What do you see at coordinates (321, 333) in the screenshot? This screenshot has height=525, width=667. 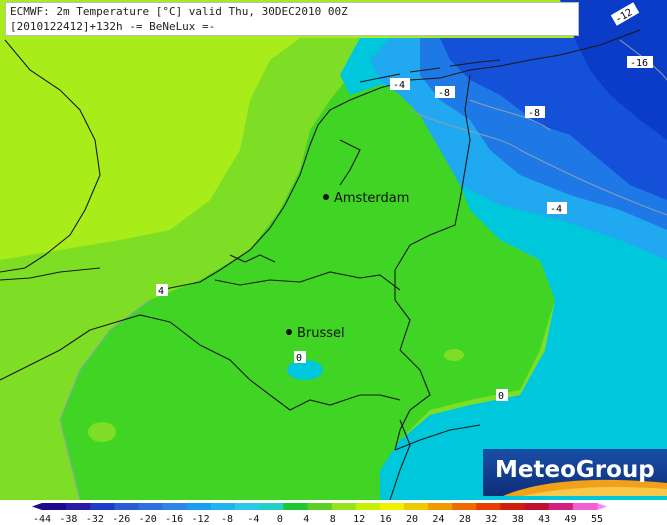 I see `svg-text: Brussel` at bounding box center [321, 333].